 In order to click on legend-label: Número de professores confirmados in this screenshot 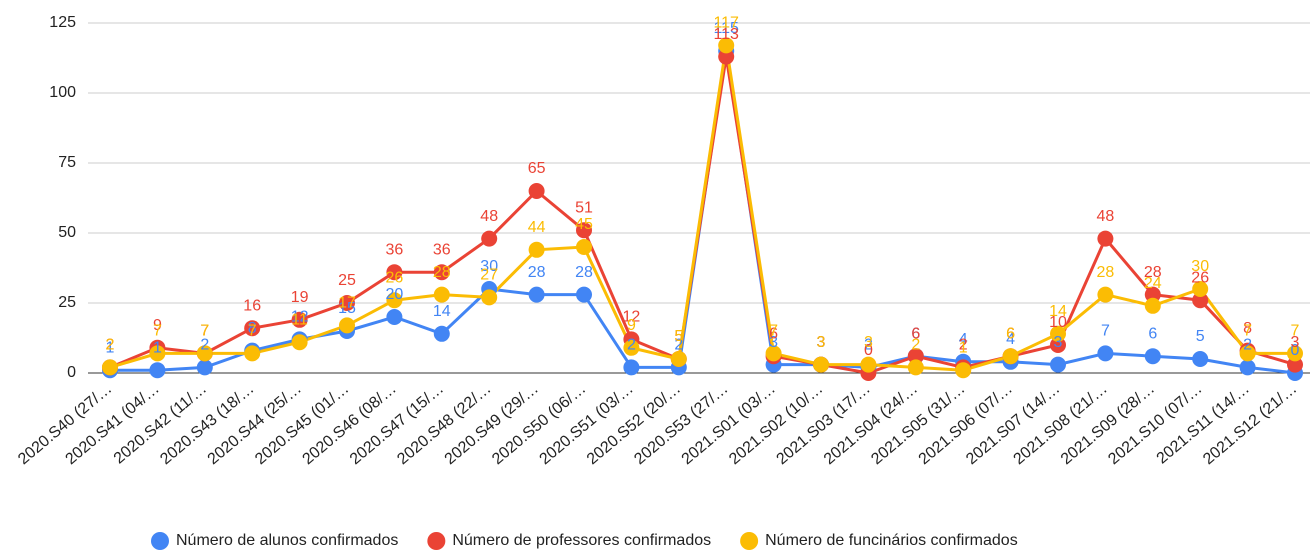, I will do `click(581, 540)`.